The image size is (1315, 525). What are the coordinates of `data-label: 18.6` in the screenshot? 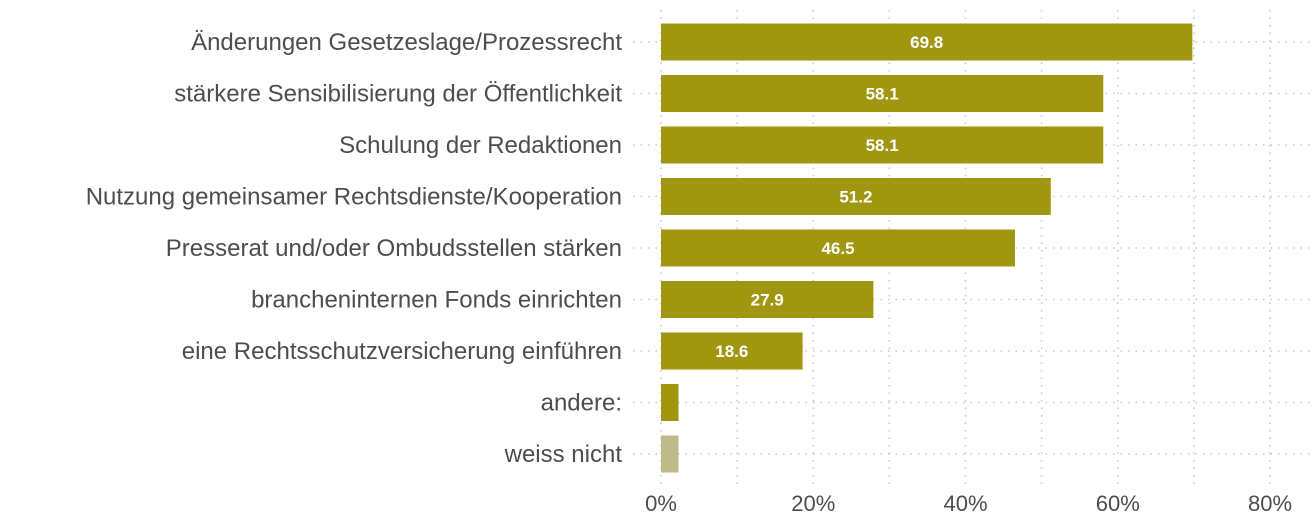 It's located at (731, 351).